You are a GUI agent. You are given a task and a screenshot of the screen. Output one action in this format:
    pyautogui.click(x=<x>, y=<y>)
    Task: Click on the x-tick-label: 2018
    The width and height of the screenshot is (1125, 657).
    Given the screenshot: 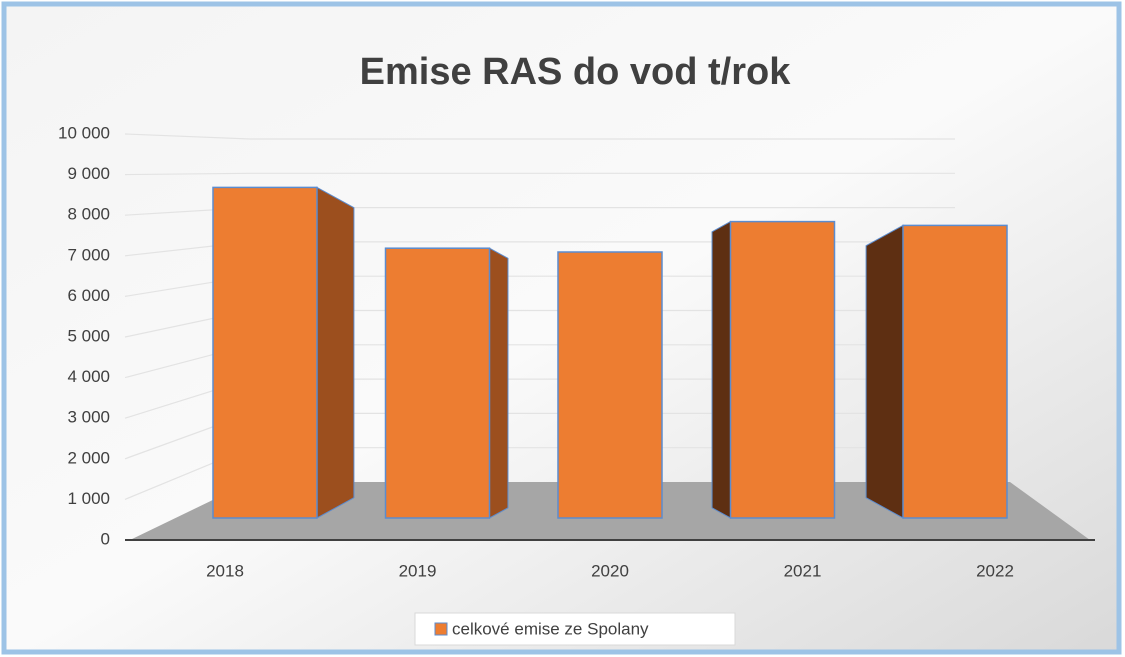 What is the action you would take?
    pyautogui.click(x=225, y=570)
    